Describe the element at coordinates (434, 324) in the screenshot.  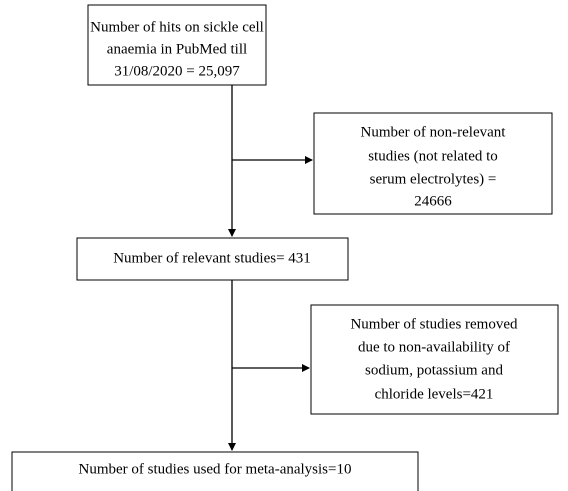
I see `node-text: Number of studies removed` at that location.